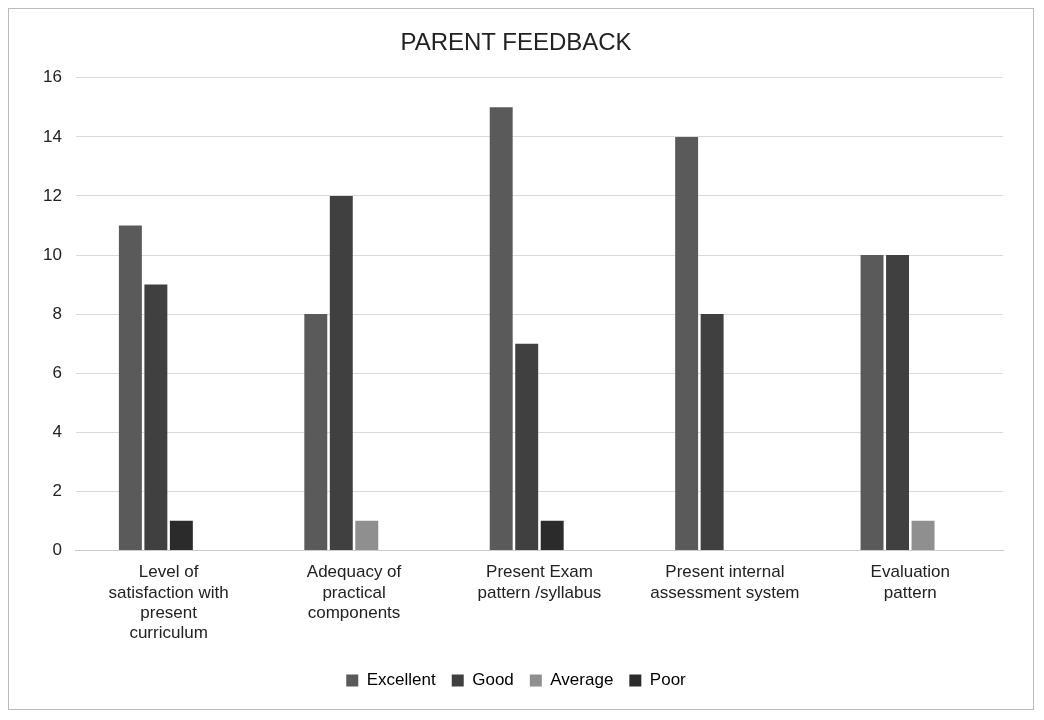 The height and width of the screenshot is (720, 1044). I want to click on x-tick-label: Evaluation pattern, so click(910, 582).